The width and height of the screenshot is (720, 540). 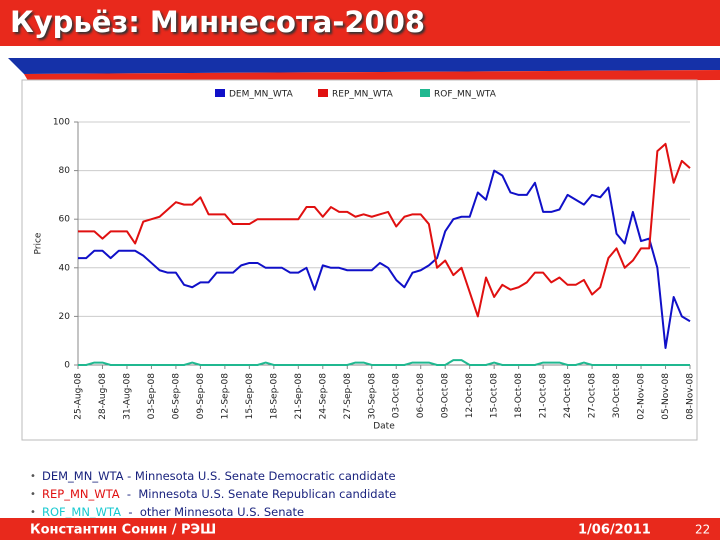 I want to click on bullet-code: DEM_MN_WTA, so click(x=83, y=476).